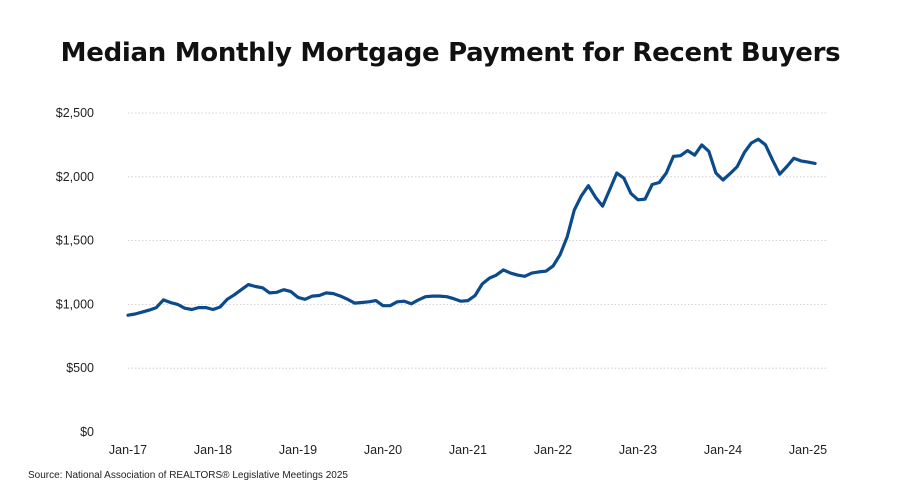  Describe the element at coordinates (638, 450) in the screenshot. I see `x-tick-label: Jan-23` at that location.